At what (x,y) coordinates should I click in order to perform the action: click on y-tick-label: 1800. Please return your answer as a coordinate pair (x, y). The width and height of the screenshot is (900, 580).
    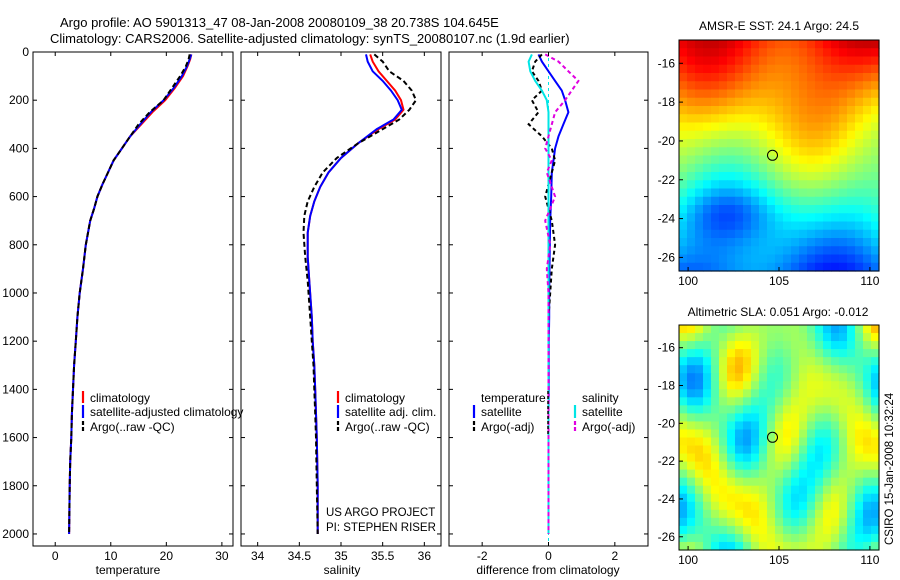
    Looking at the image, I should click on (15, 486).